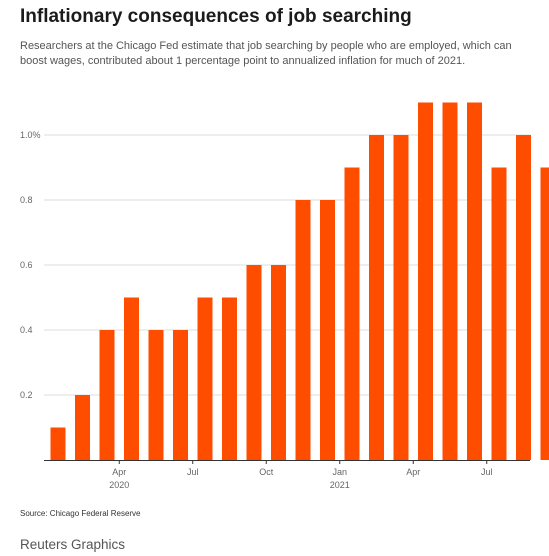  I want to click on y-tick-label: 0.2, so click(26, 395).